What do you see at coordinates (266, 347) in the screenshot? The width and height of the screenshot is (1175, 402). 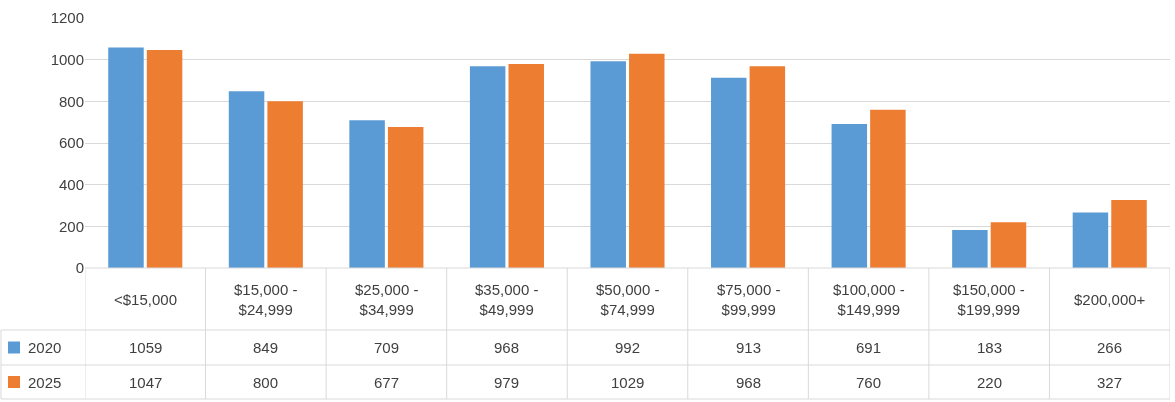 I see `data-label: 849` at bounding box center [266, 347].